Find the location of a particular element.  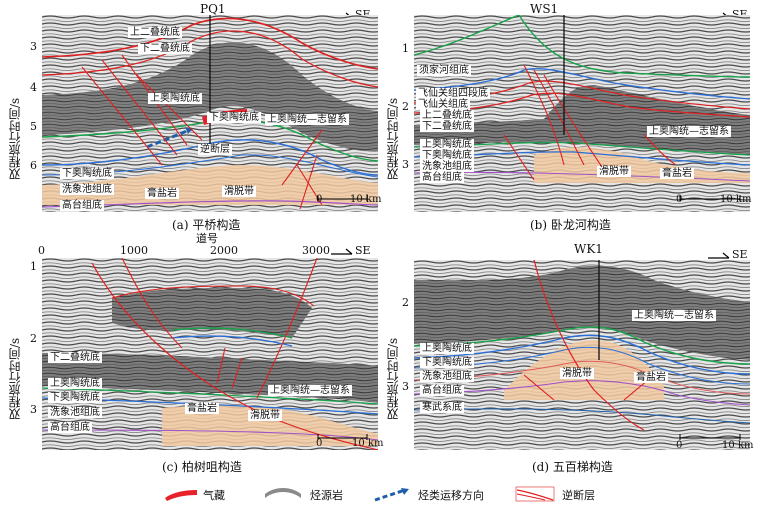

top-tick: 1000 is located at coordinates (134, 250).